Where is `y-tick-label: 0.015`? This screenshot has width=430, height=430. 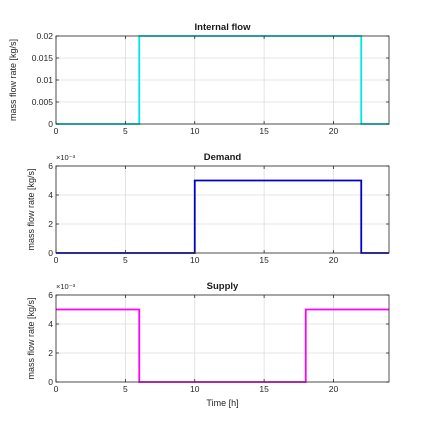 y-tick-label: 0.015 is located at coordinates (43, 58).